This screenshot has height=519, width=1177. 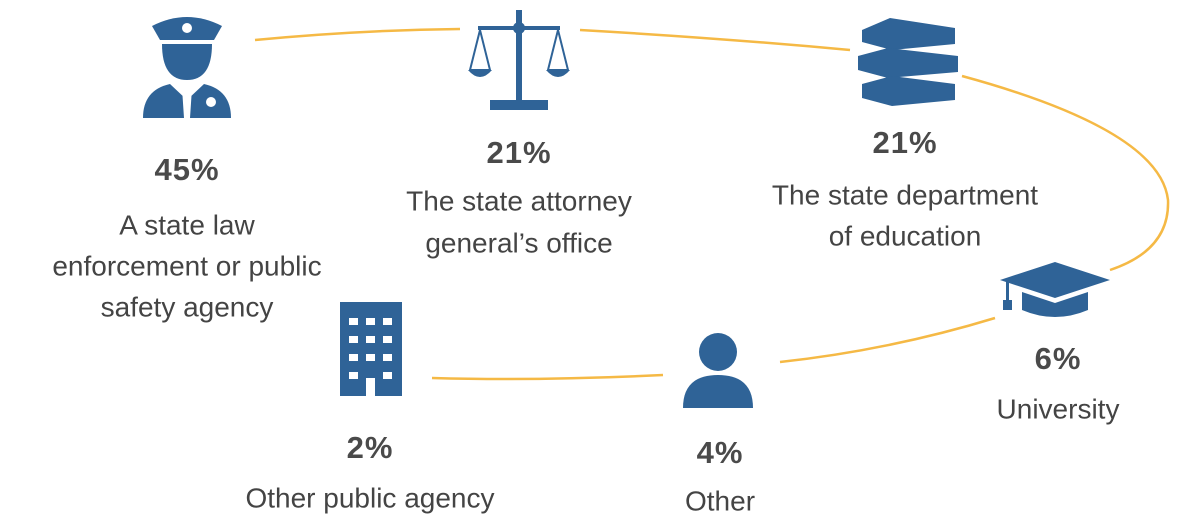 What do you see at coordinates (1055, 289) in the screenshot?
I see `cap-icon` at bounding box center [1055, 289].